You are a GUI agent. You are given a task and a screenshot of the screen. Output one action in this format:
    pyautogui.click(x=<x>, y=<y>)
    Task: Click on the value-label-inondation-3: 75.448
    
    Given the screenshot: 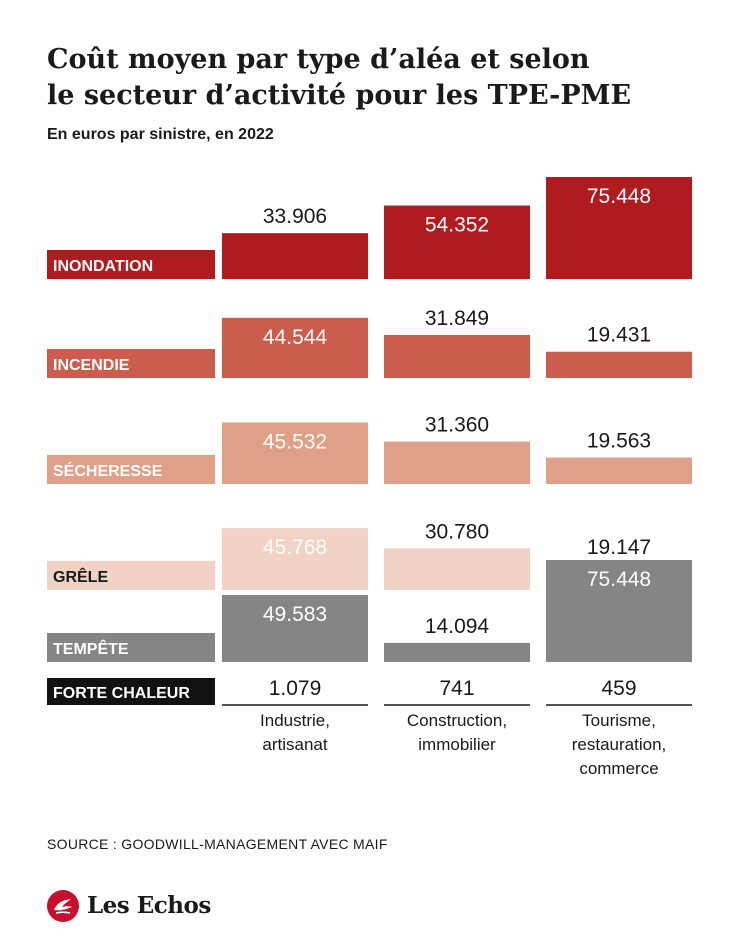 What is the action you would take?
    pyautogui.click(x=619, y=196)
    